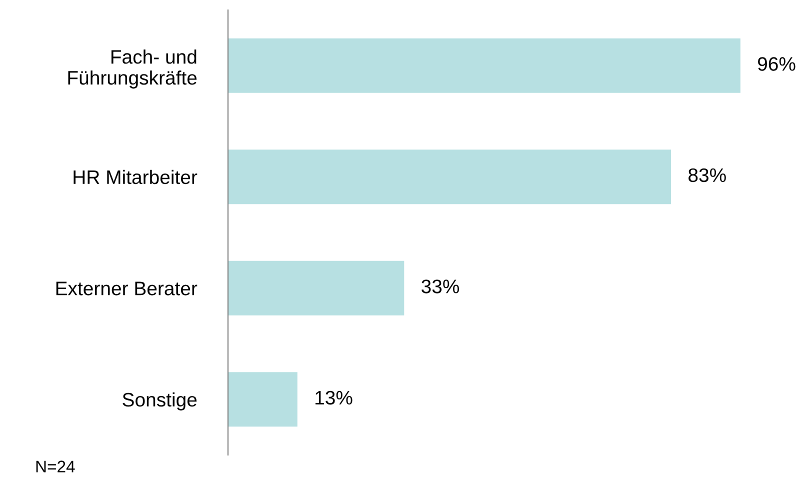  I want to click on y-tick-label: Fach- und Führungskräfte, so click(132, 69).